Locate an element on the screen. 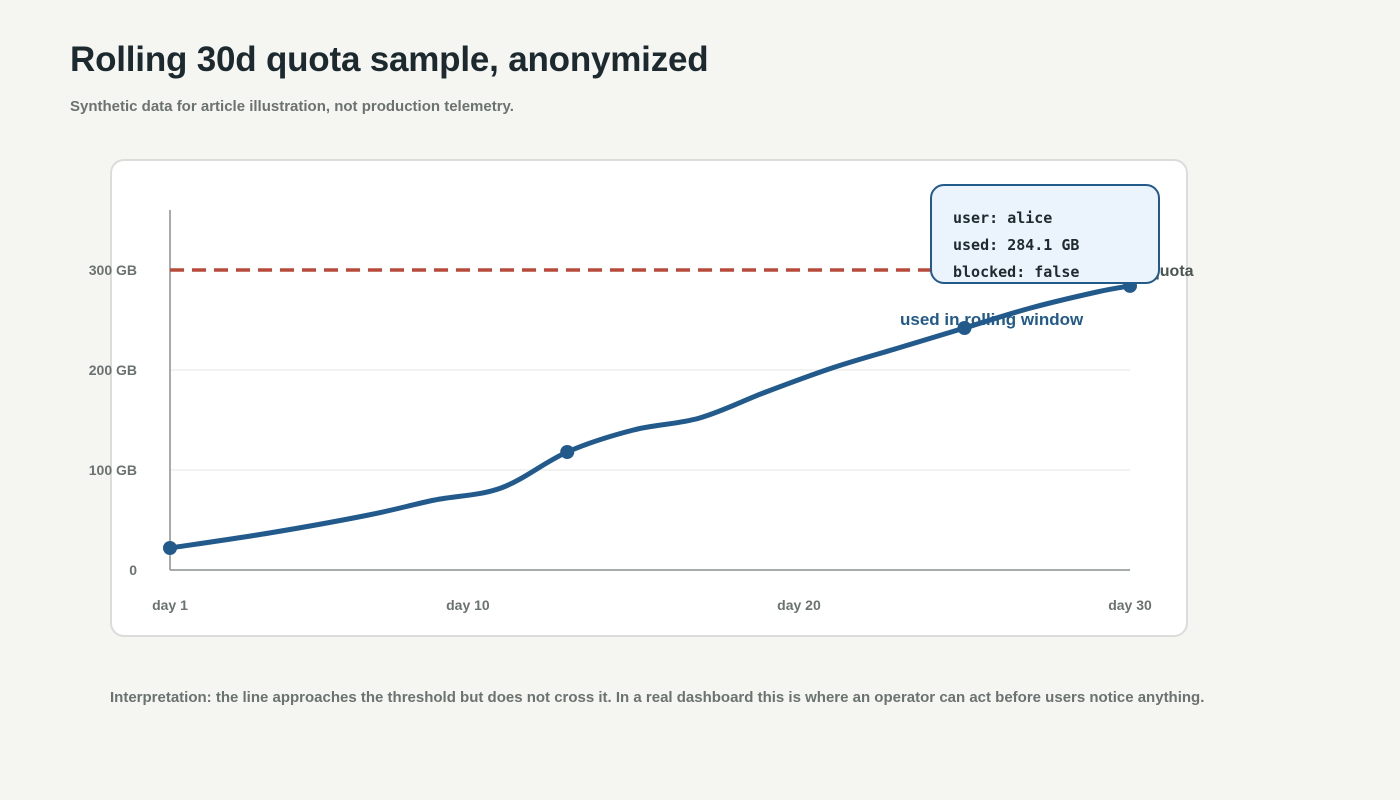  tooltip-row-blocked: blocked: false is located at coordinates (1055, 273).